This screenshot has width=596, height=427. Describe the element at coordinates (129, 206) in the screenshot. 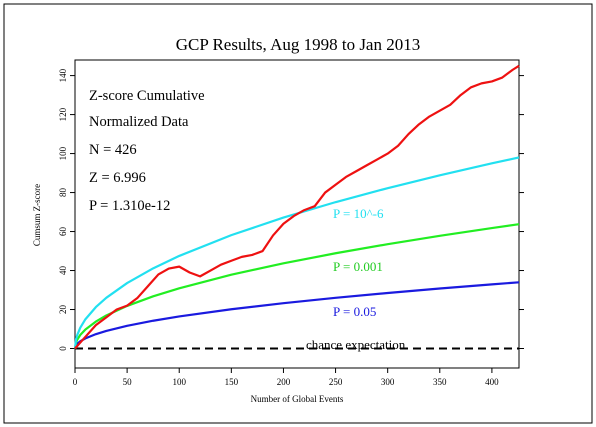

I see `annotation-p: P = 1.310e-12` at that location.